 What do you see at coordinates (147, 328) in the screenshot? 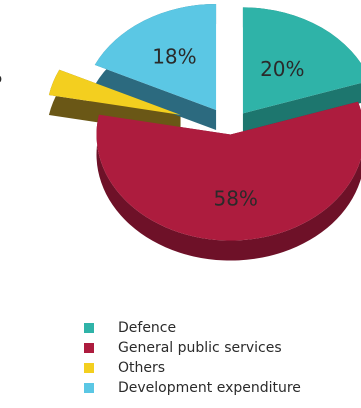
I see `legend-label: Defence` at bounding box center [147, 328].